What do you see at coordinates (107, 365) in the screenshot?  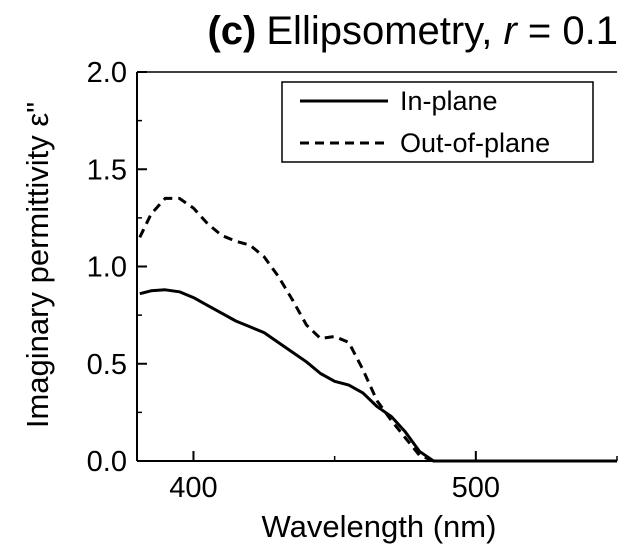 I see `y-tick-label: 0.5` at bounding box center [107, 365].